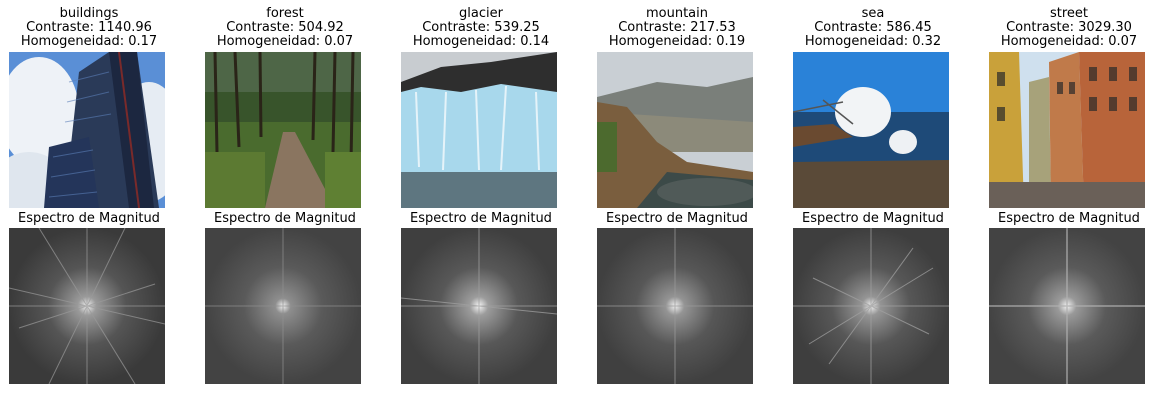  Describe the element at coordinates (94, 27) in the screenshot. I see `contrast-value: Contraste: 1140.96` at that location.